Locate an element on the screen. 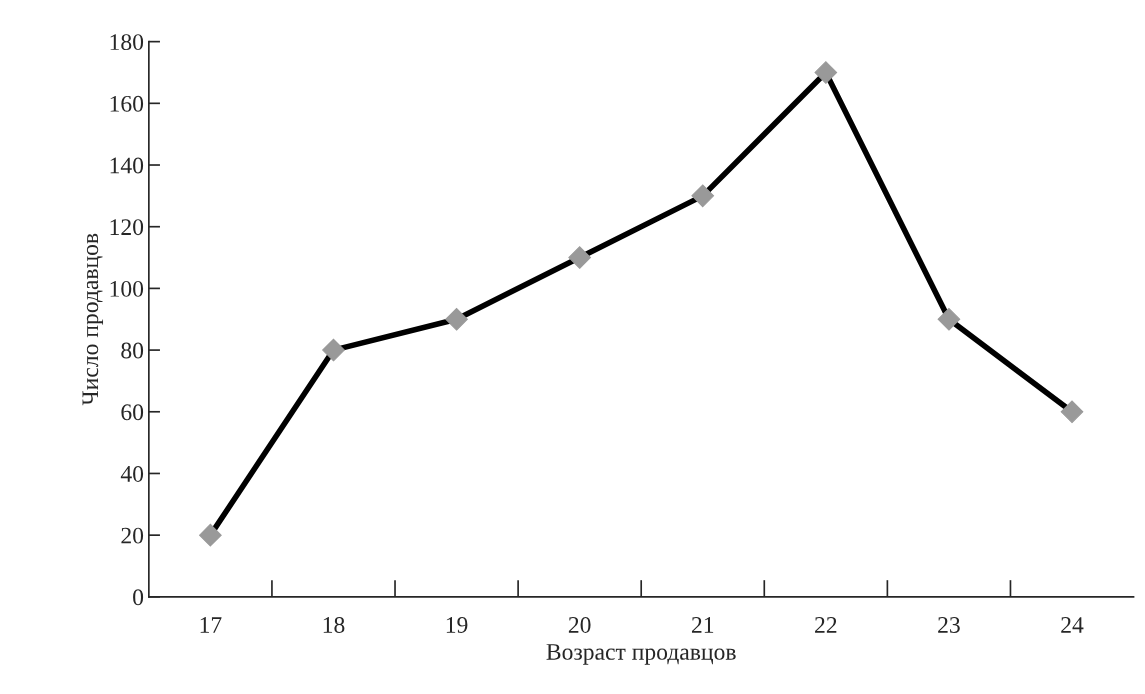  x-tick-label: 22 is located at coordinates (826, 625).